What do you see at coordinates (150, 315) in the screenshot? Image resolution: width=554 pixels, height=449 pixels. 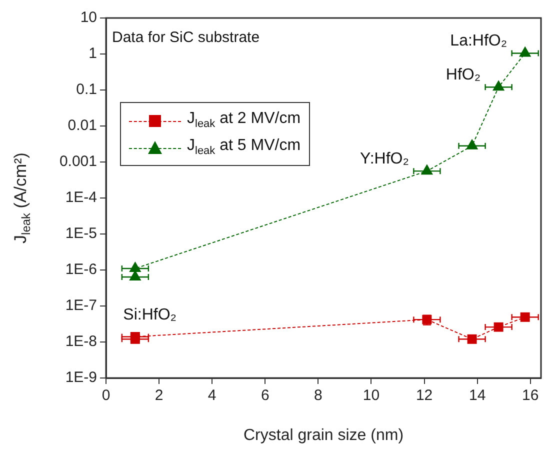 I see `annotation: Si:HfO₂` at bounding box center [150, 315].